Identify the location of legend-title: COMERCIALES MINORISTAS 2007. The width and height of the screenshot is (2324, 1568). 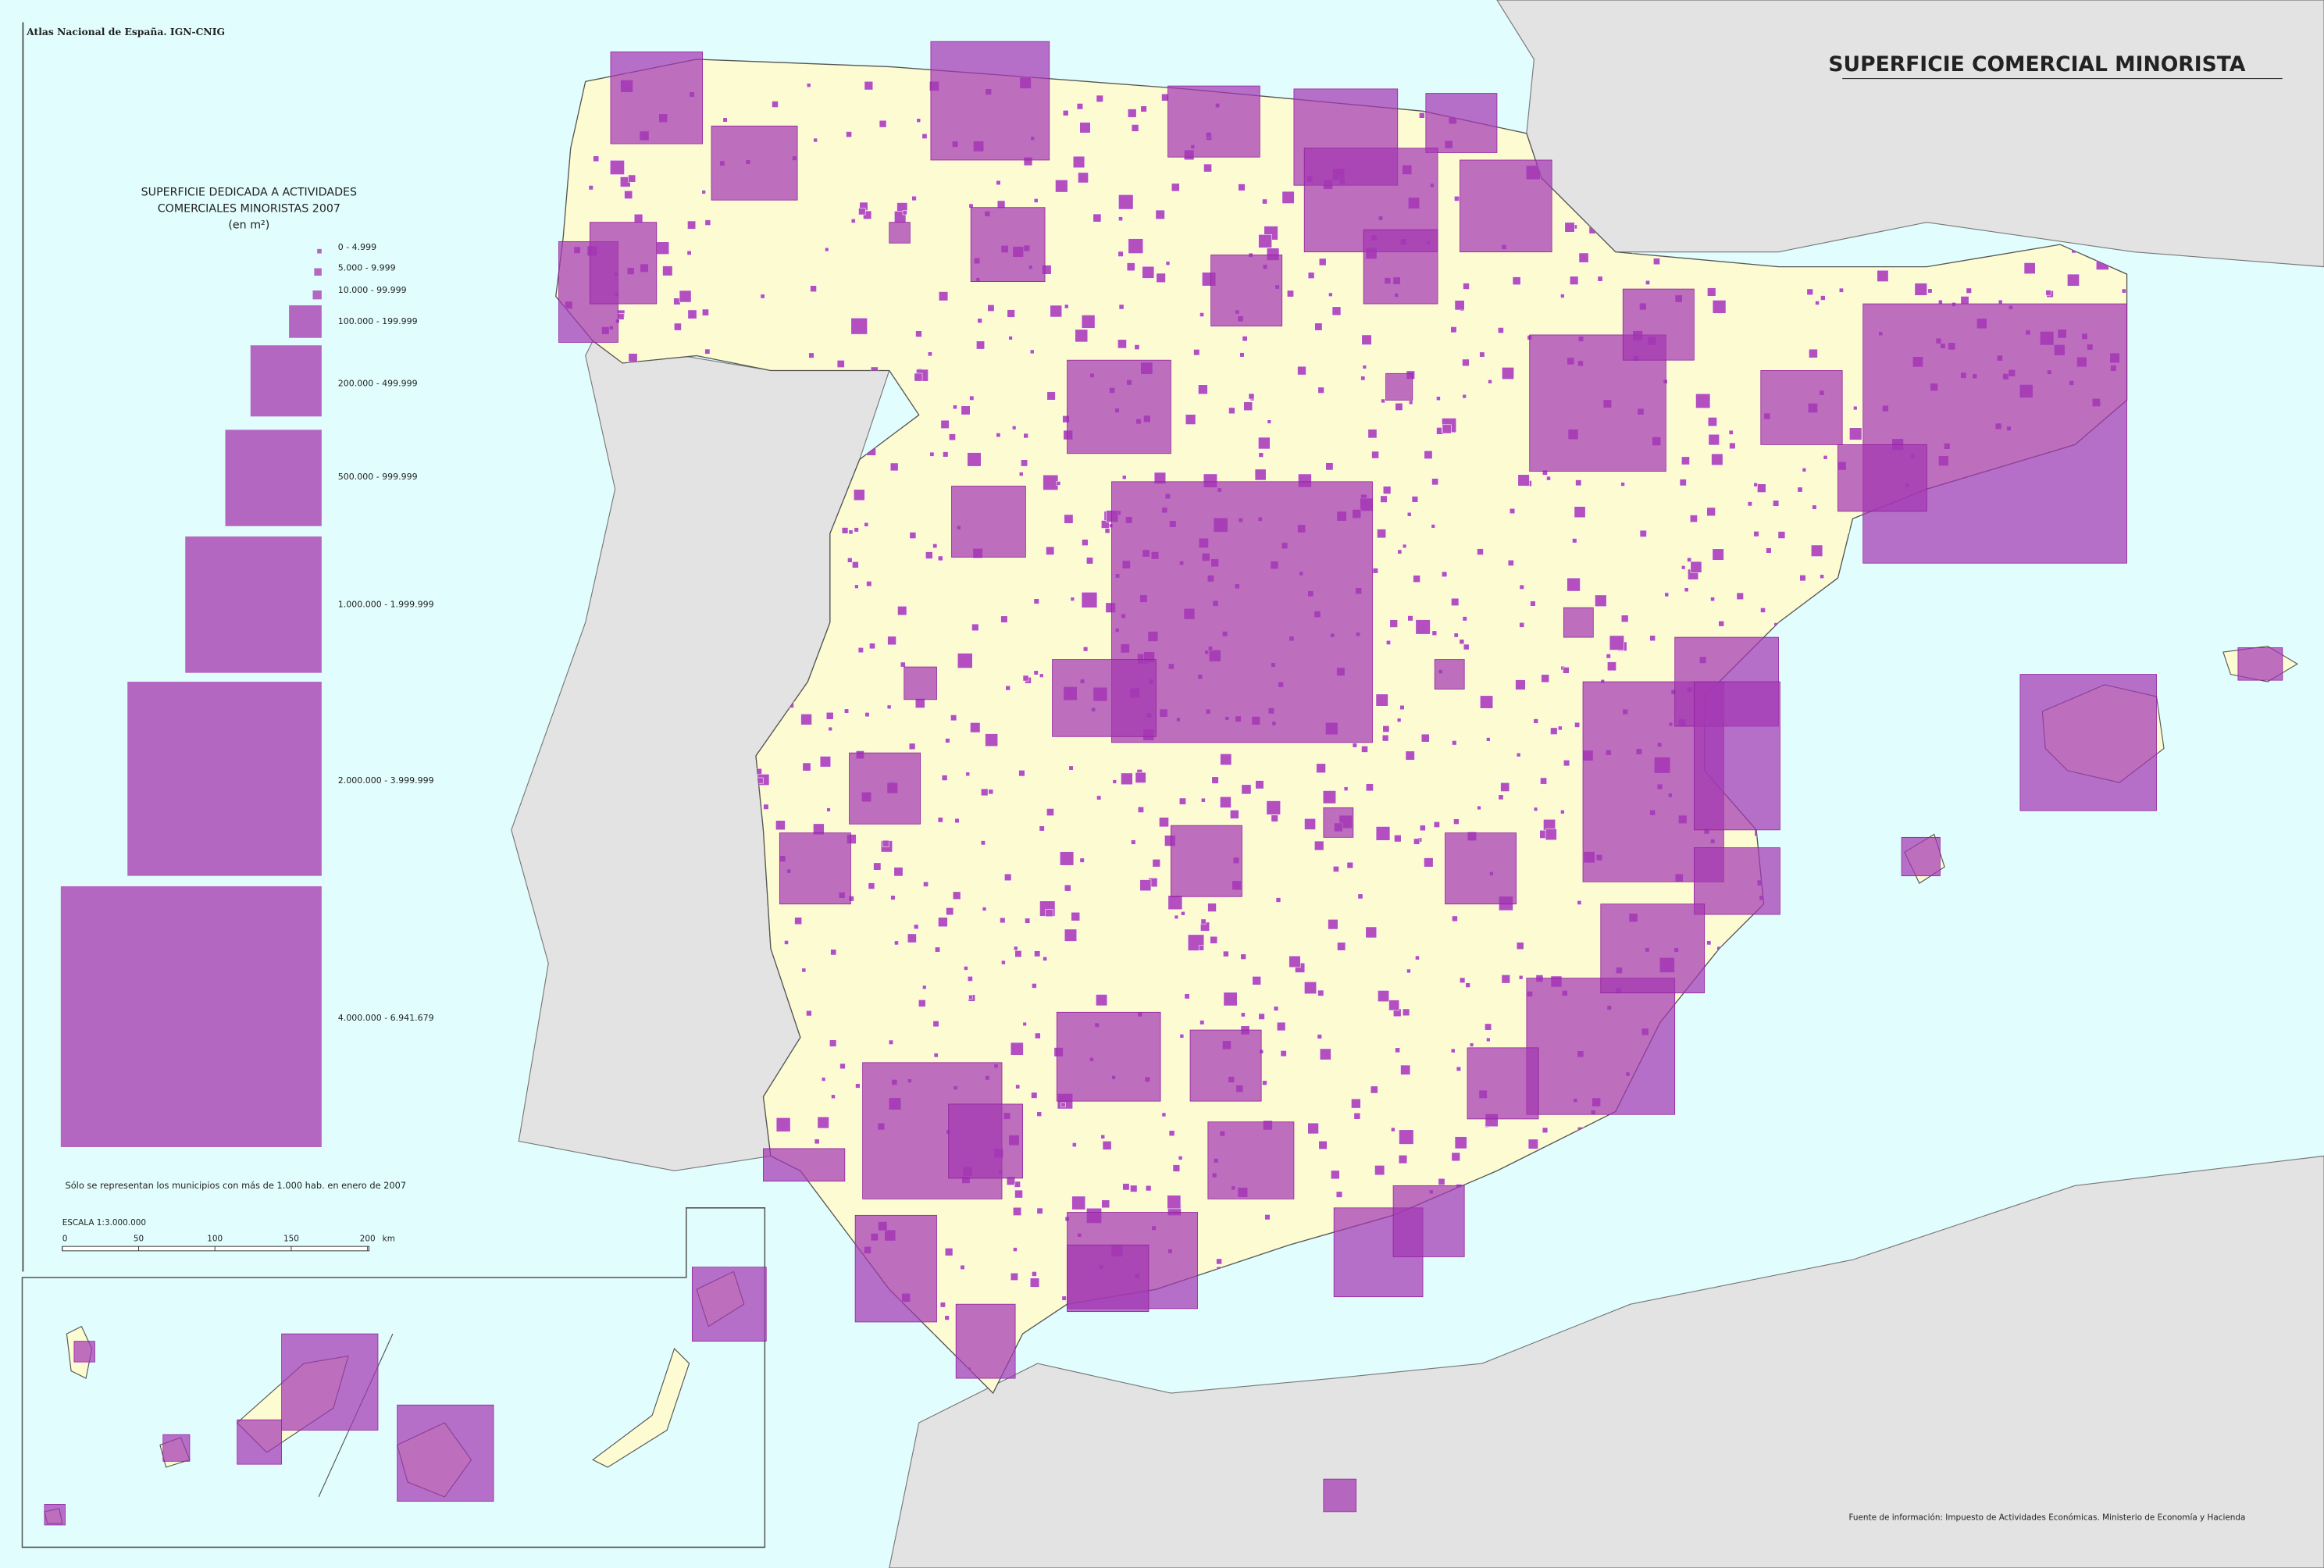
(249, 209).